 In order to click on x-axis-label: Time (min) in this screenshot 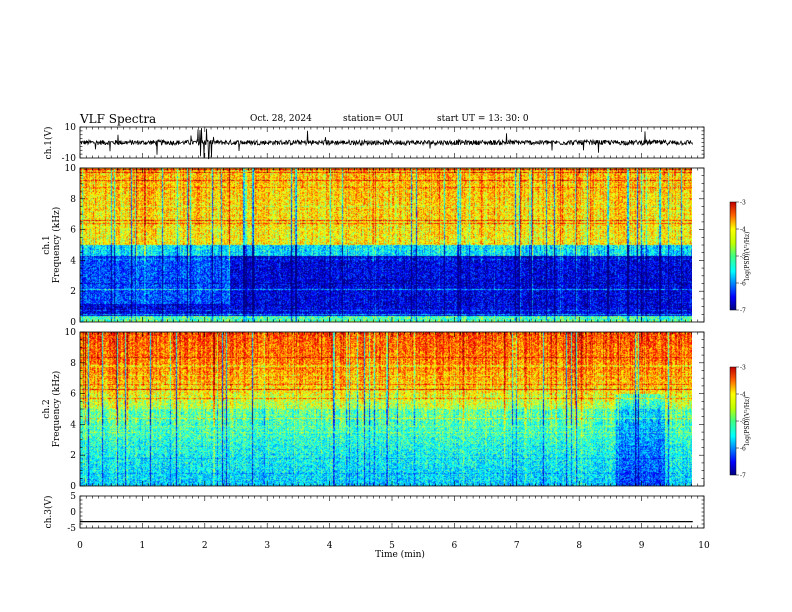, I will do `click(400, 554)`.